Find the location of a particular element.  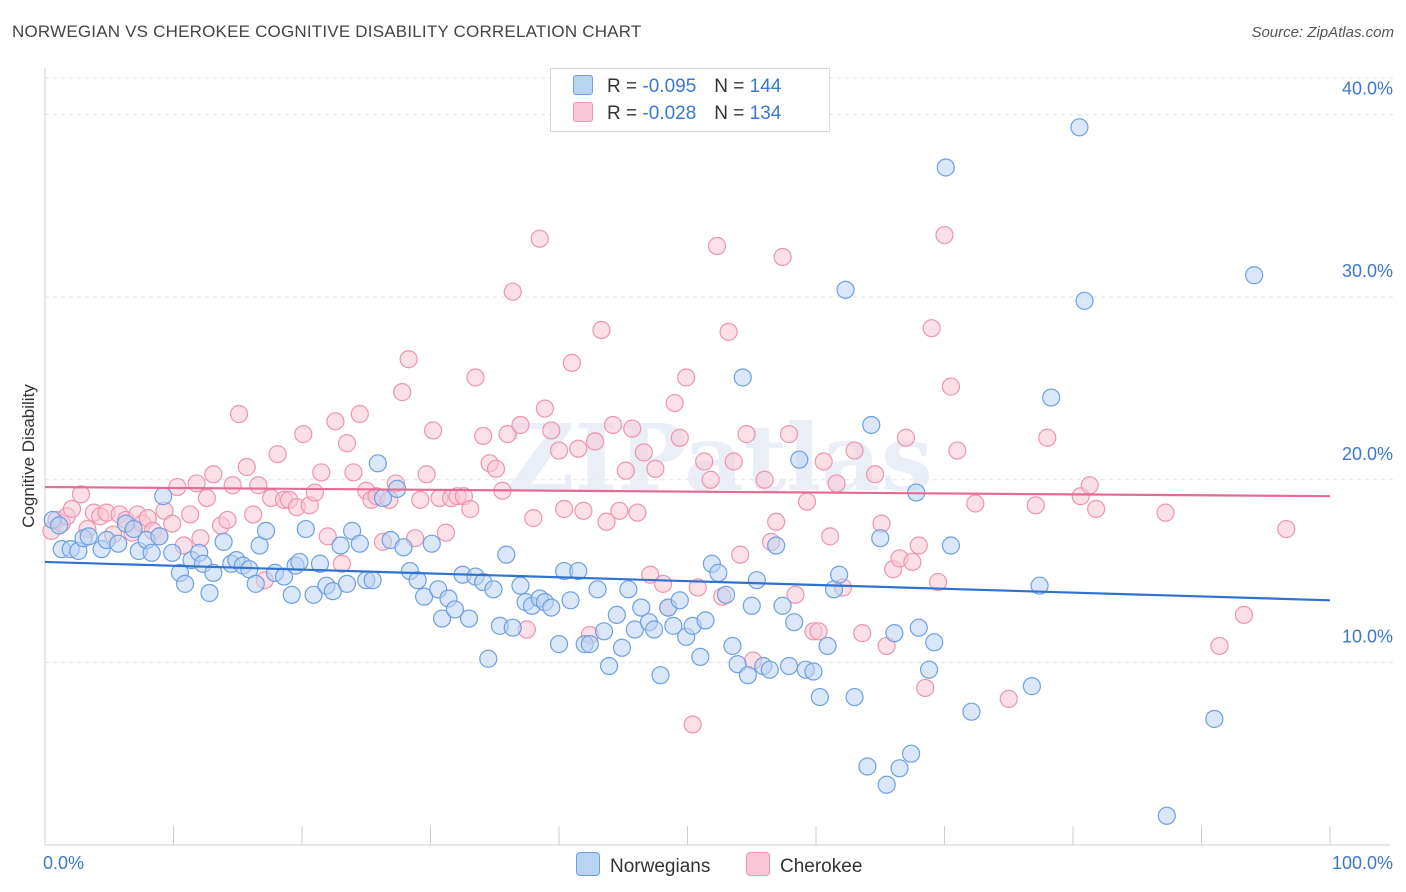

r-value: -0.095 is located at coordinates (669, 86).